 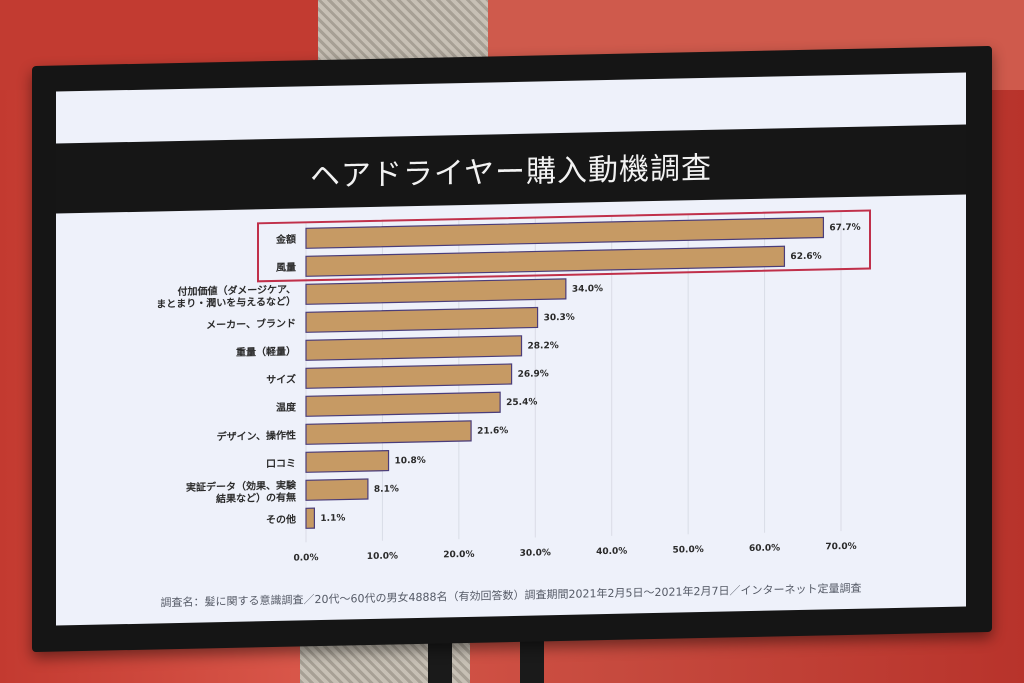 I want to click on data-label: 67.7%, so click(x=844, y=228).